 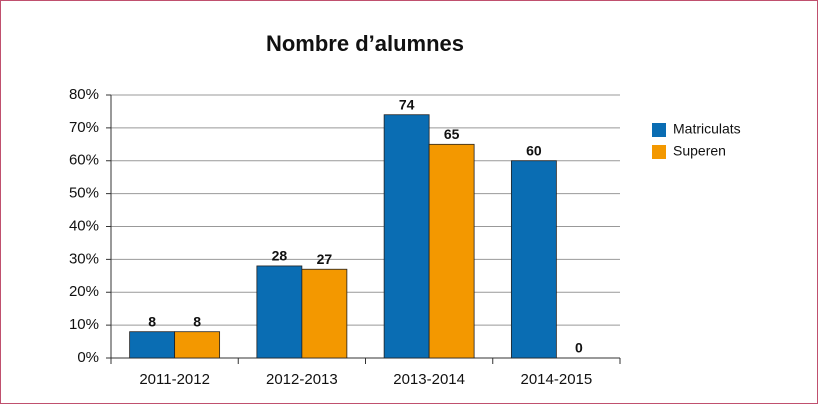 What do you see at coordinates (452, 134) in the screenshot?
I see `value-label: 65` at bounding box center [452, 134].